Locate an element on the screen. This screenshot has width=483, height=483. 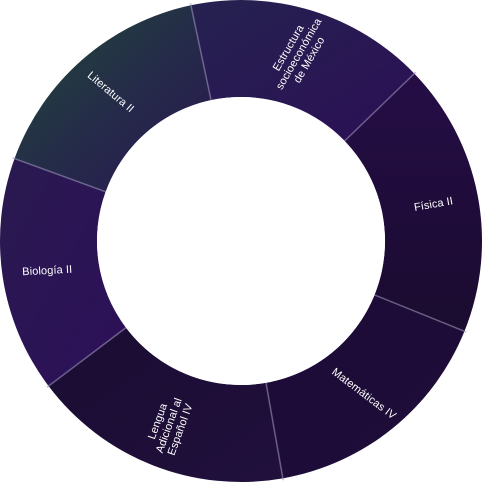
segment-estructura is located at coordinates (302, 70).